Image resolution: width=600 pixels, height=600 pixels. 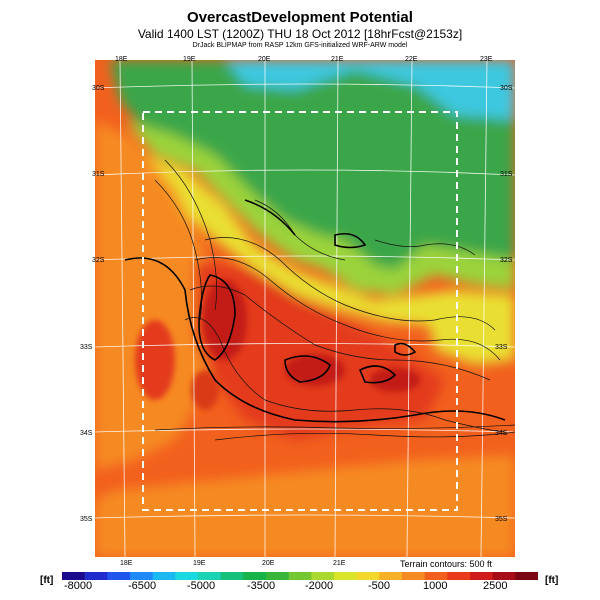 I want to click on colorbar-label: -3500, so click(x=261, y=586).